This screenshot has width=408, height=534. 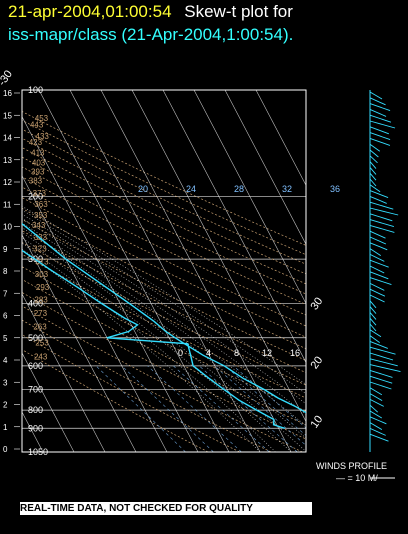 What do you see at coordinates (180, 353) in the screenshot?
I see `moist-adiabat-label: 0` at bounding box center [180, 353].